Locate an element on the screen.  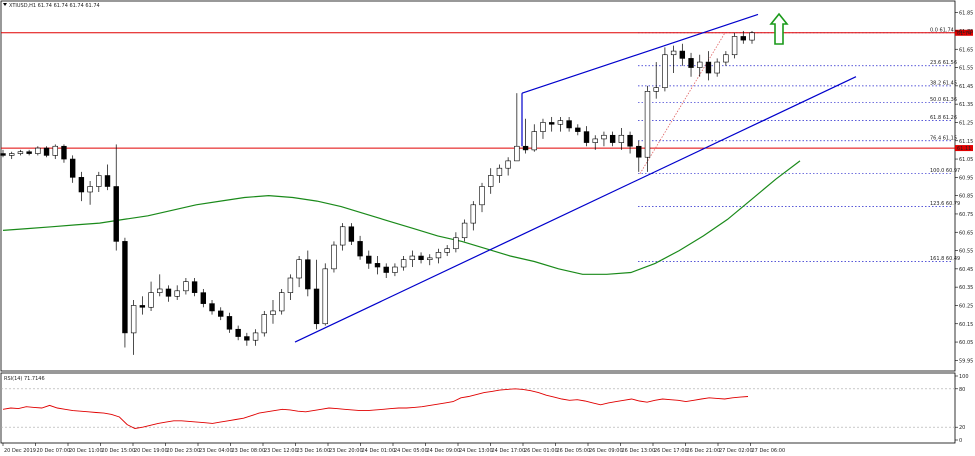
time-axis-label: 23 Dec 20:00 is located at coordinates (346, 451).